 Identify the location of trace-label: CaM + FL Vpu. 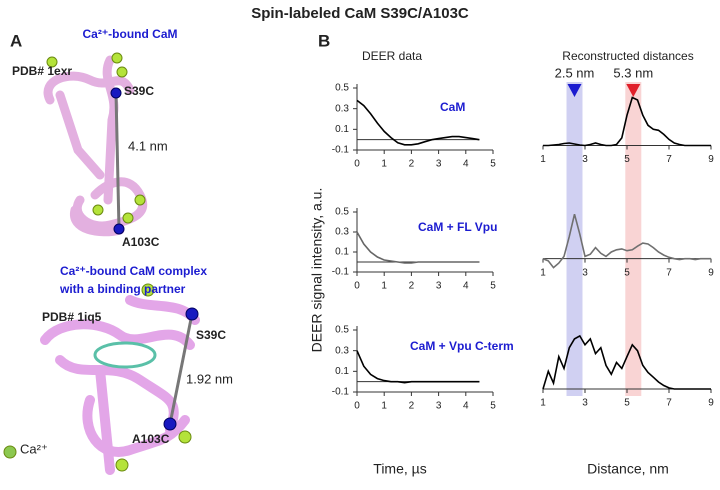
(457, 227).